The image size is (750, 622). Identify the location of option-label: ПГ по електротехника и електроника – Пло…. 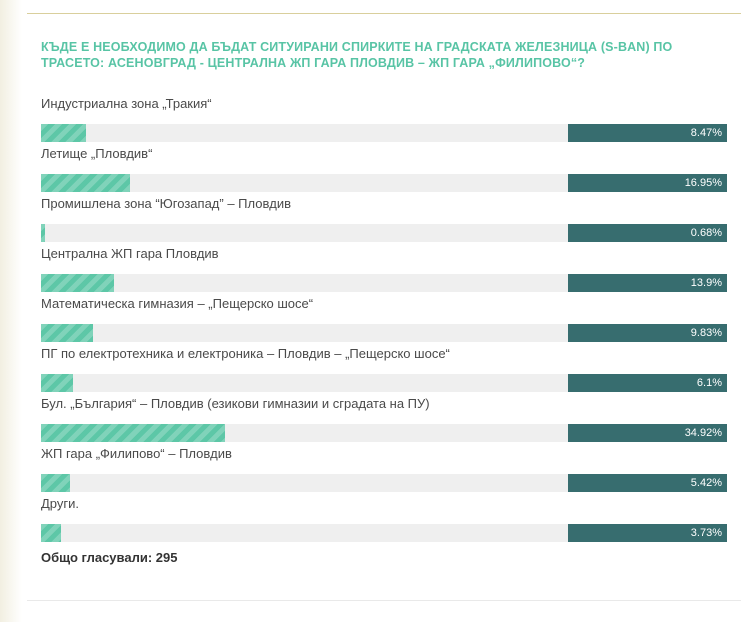
(245, 353).